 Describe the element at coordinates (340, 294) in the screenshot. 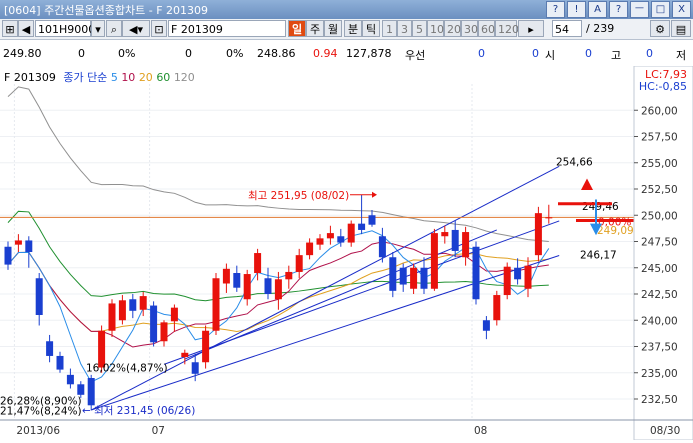

I see `trend-line` at that location.